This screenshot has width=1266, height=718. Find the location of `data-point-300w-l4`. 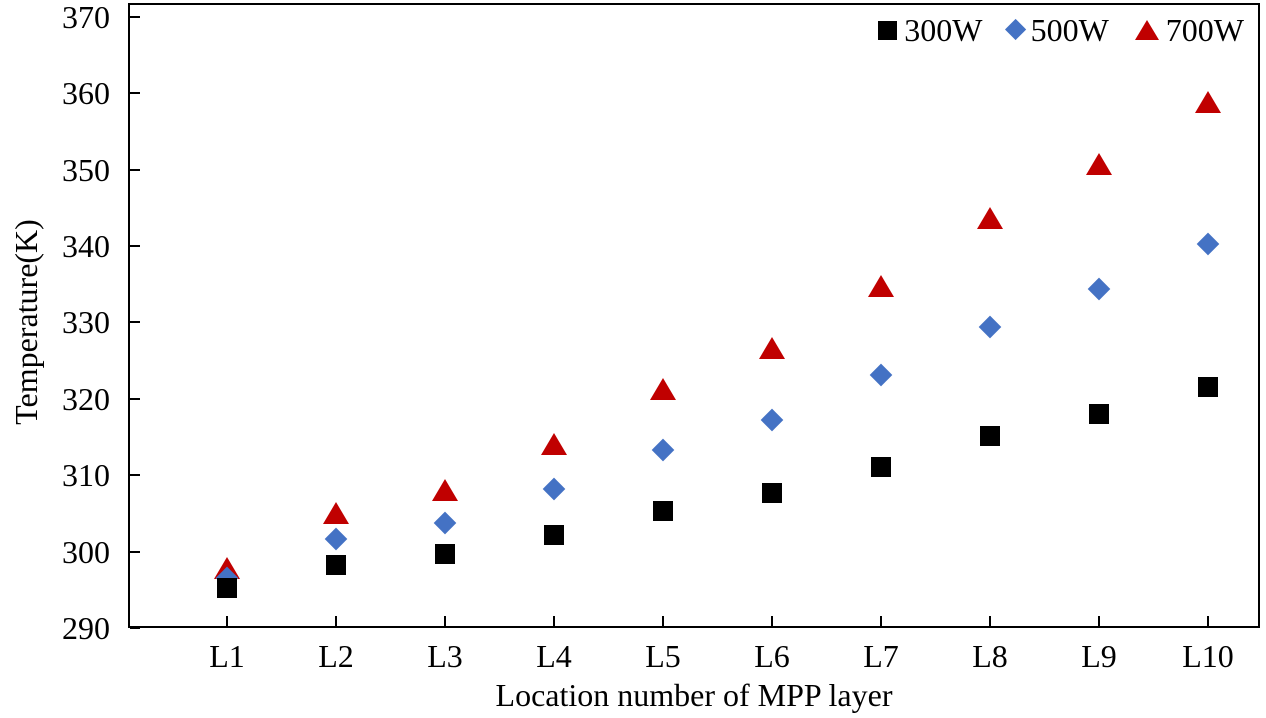

data-point-300w-l4 is located at coordinates (559, 539).